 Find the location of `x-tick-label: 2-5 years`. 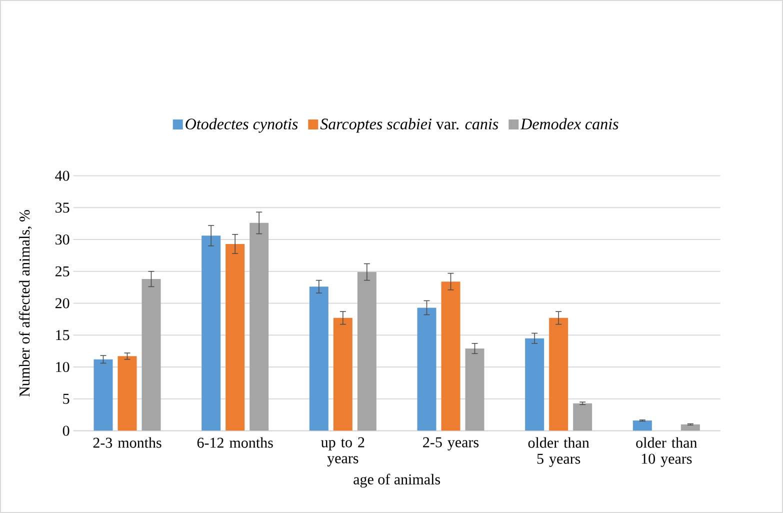

x-tick-label: 2-5 years is located at coordinates (451, 443).